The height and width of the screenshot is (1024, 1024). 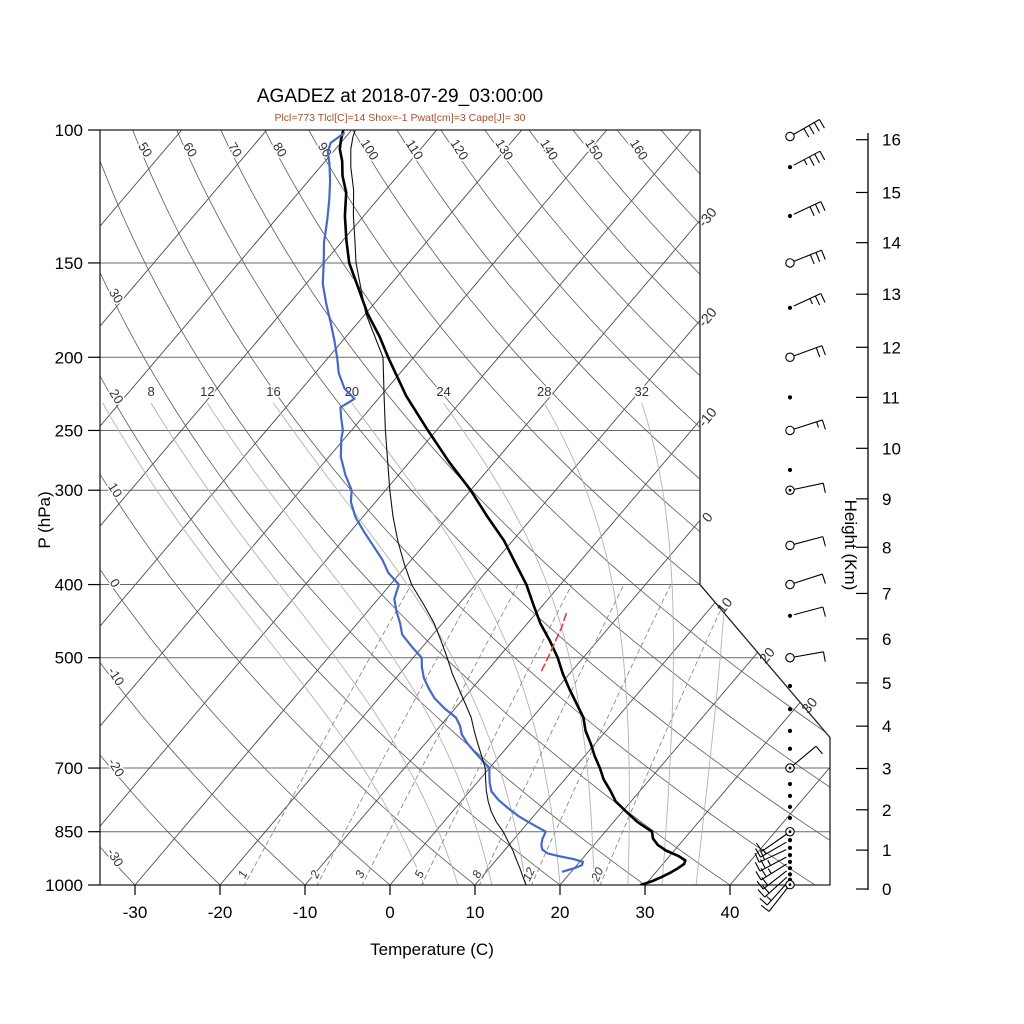 I want to click on height-tick-label: 11, so click(x=891, y=397).